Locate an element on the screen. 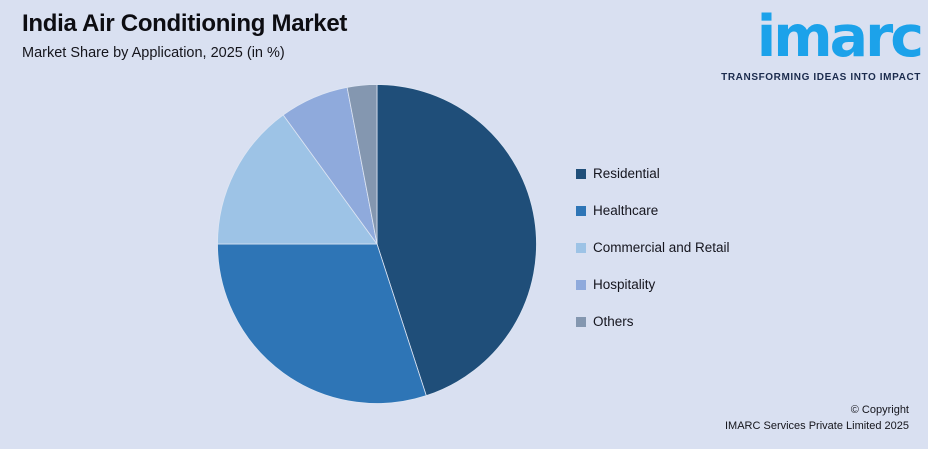 The height and width of the screenshot is (449, 928). legend-item-hospitality: Hospitality is located at coordinates (653, 284).